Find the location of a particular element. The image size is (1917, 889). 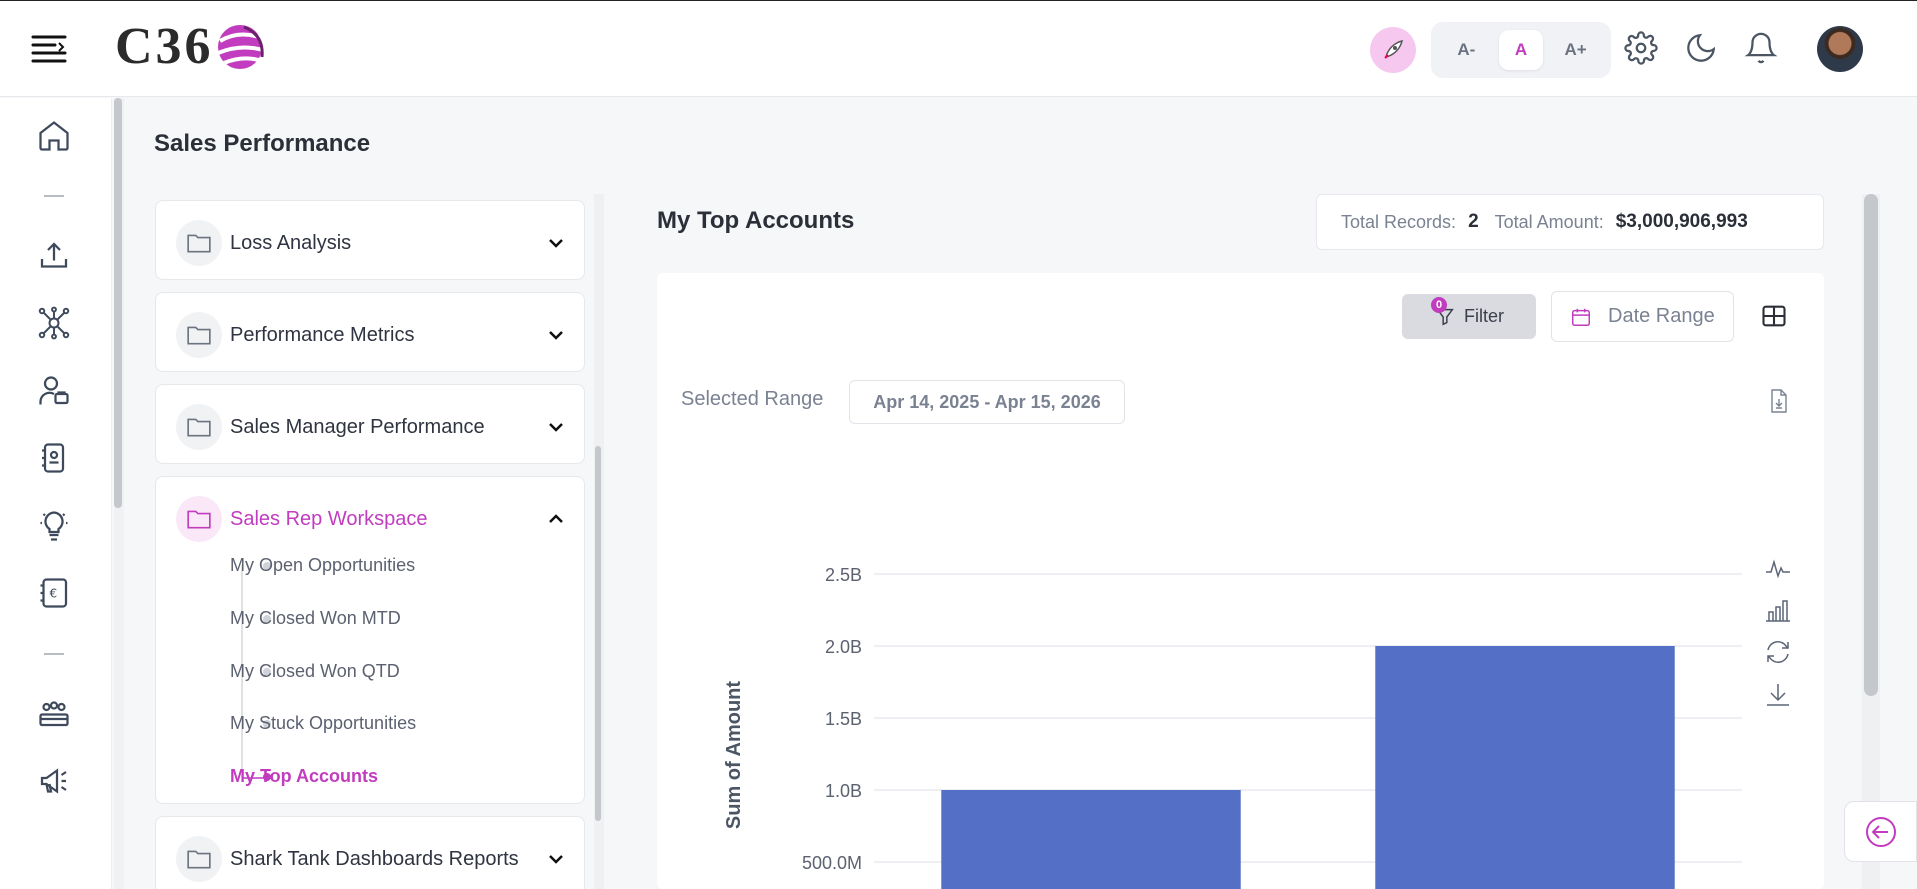

bell-icon is located at coordinates (1761, 48).